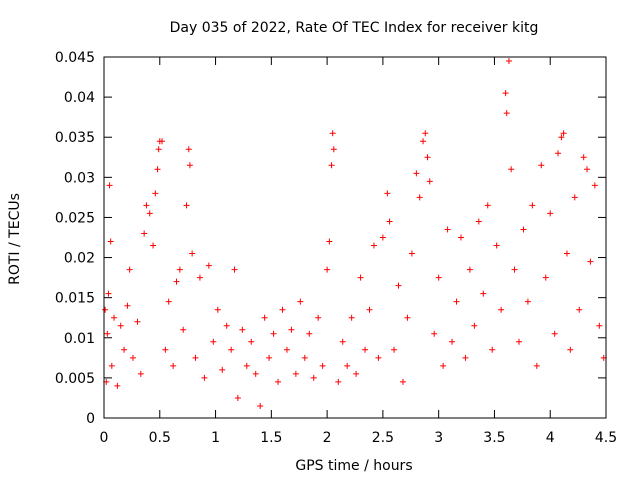 The image size is (640, 480). Describe the element at coordinates (327, 438) in the screenshot. I see `x-tick-label: 2` at that location.